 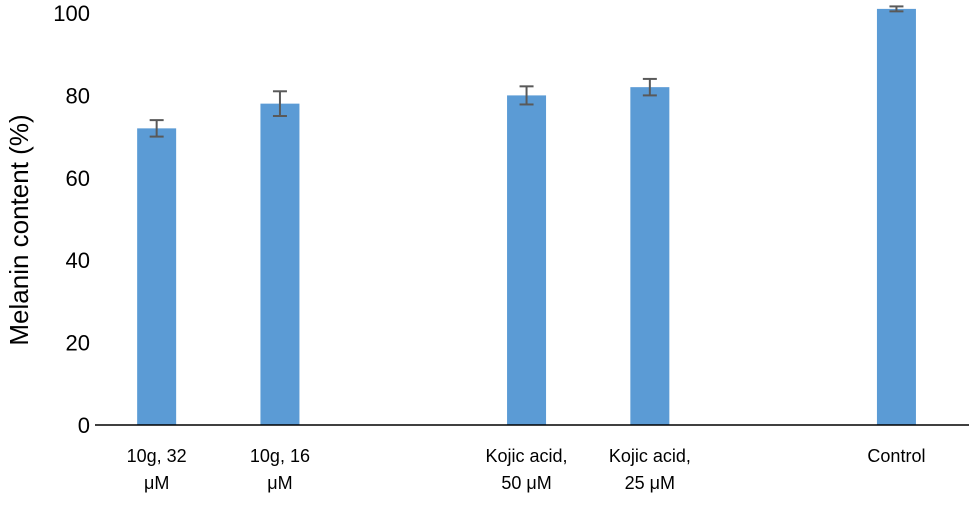 I want to click on y-axis-title-group: Melanin content (%), so click(x=19, y=229).